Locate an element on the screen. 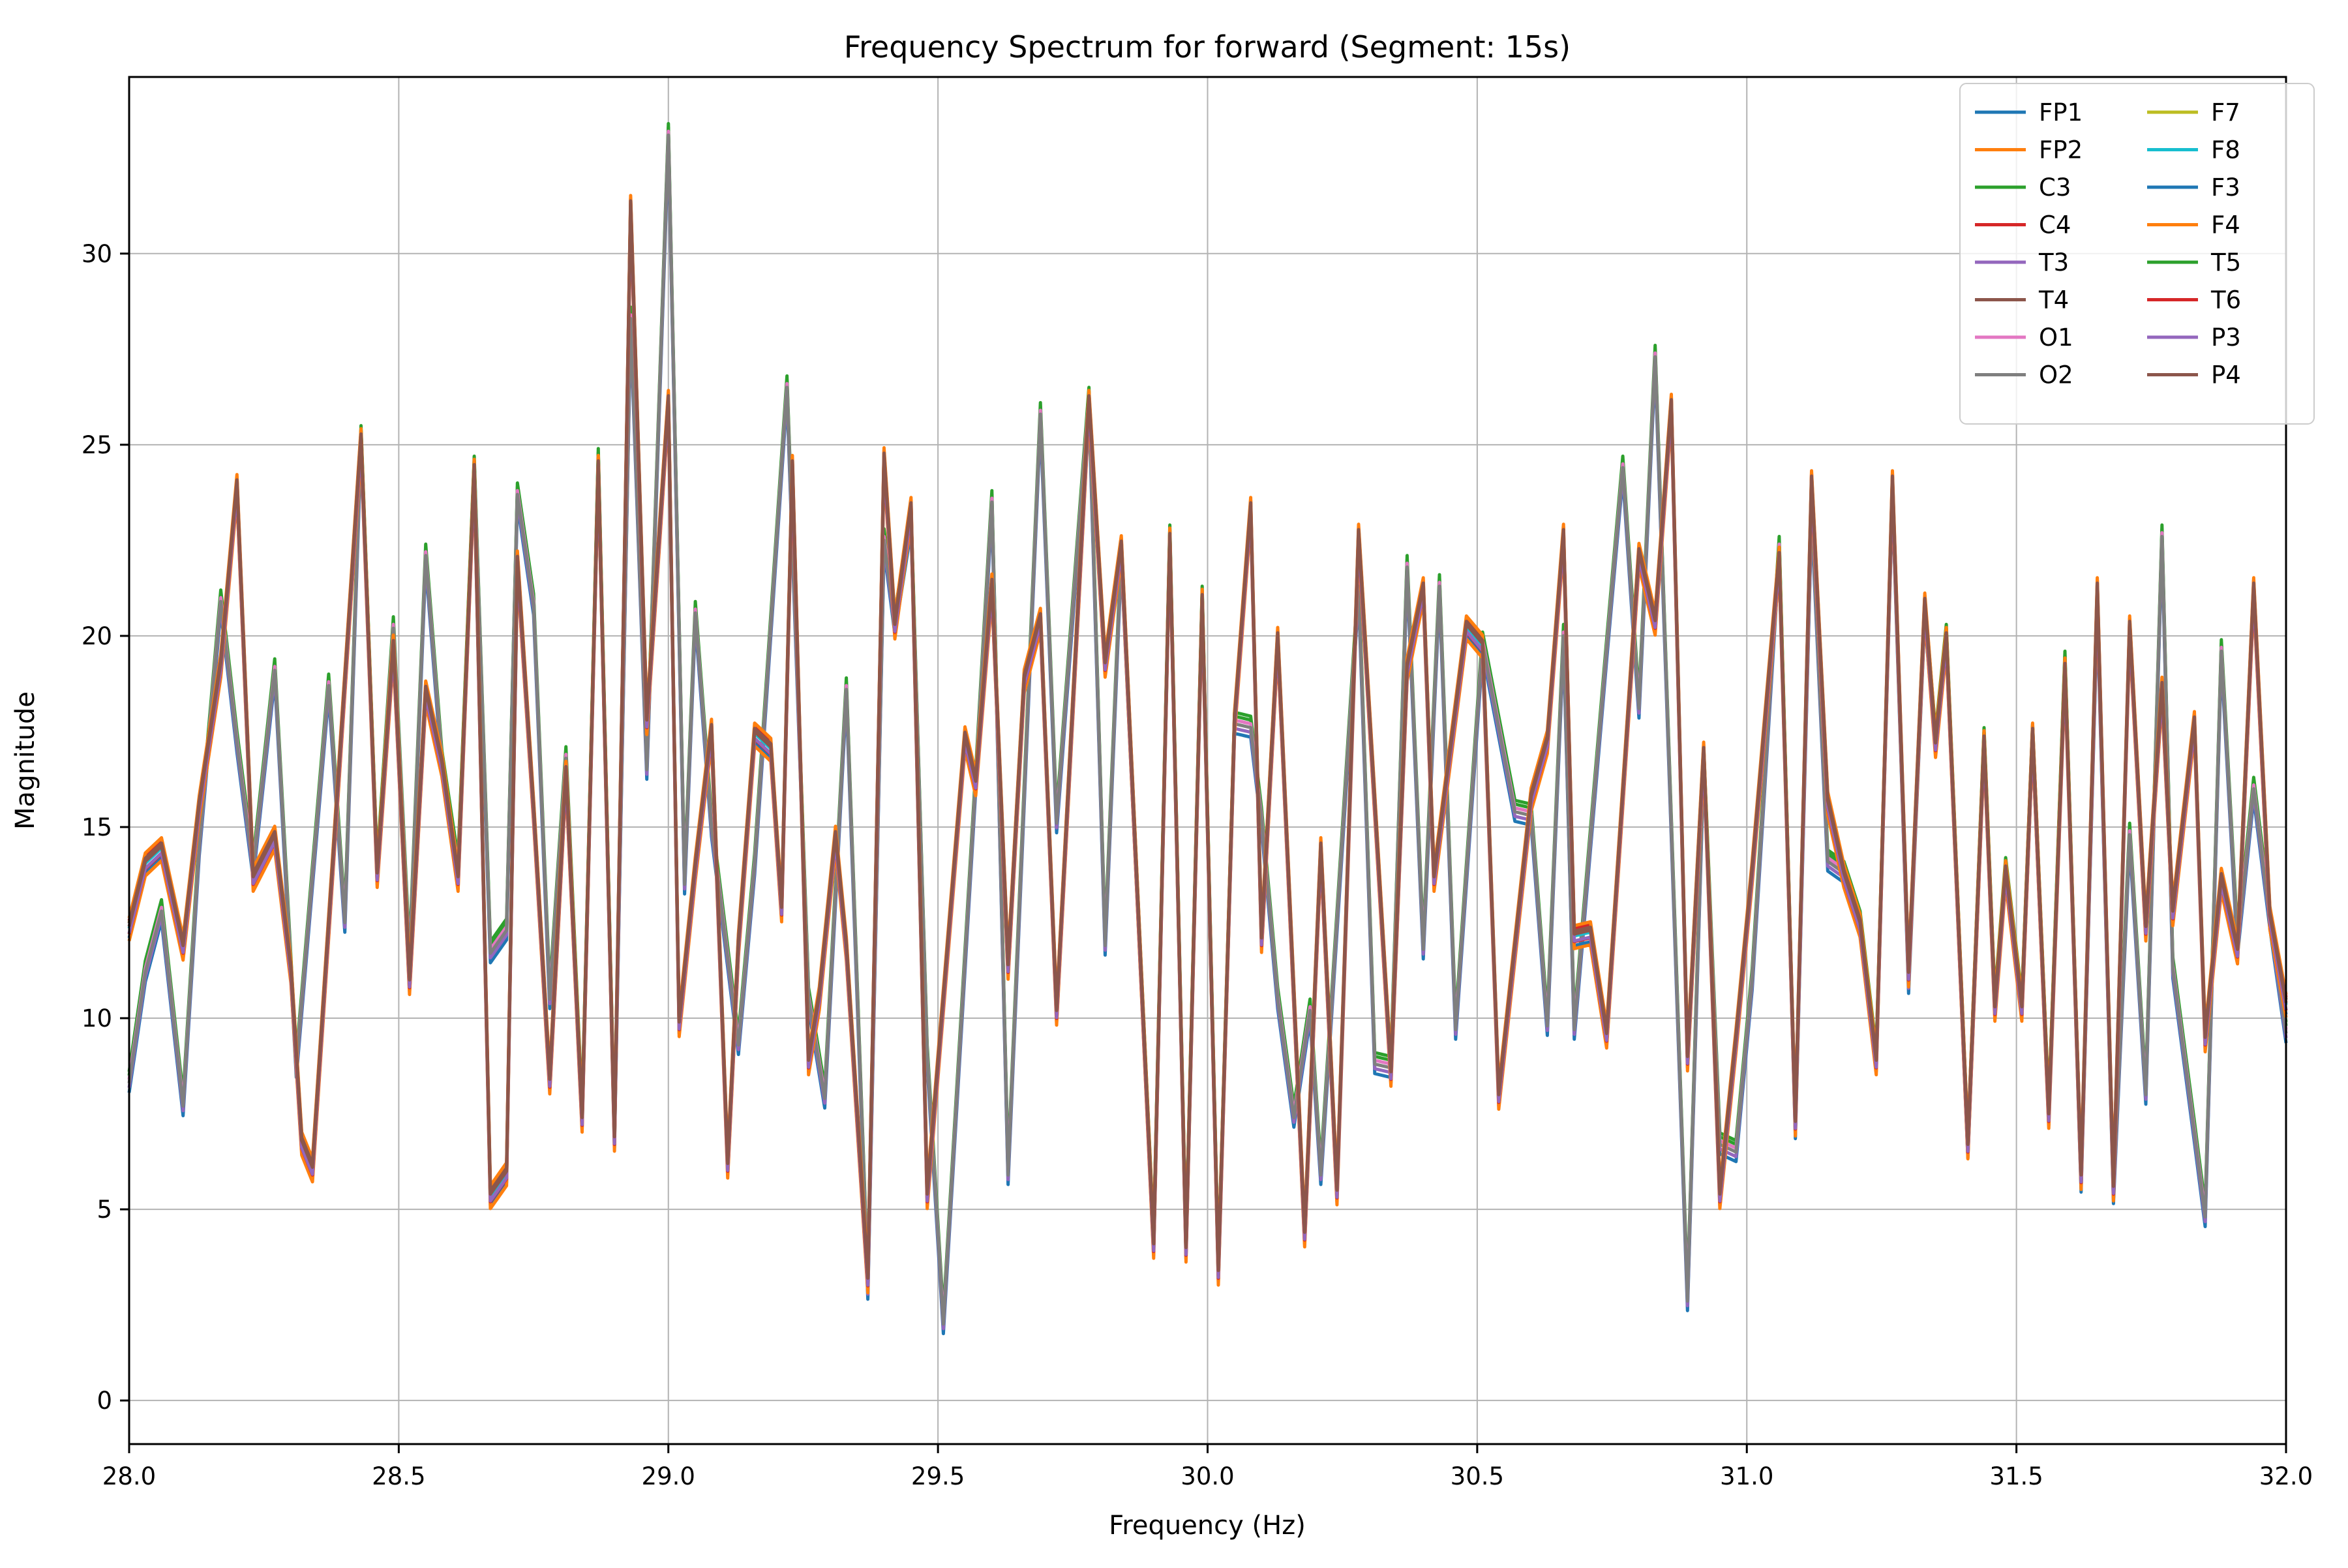 This screenshot has height=1568, width=2348. legend-label-F3: F3 is located at coordinates (2226, 187).